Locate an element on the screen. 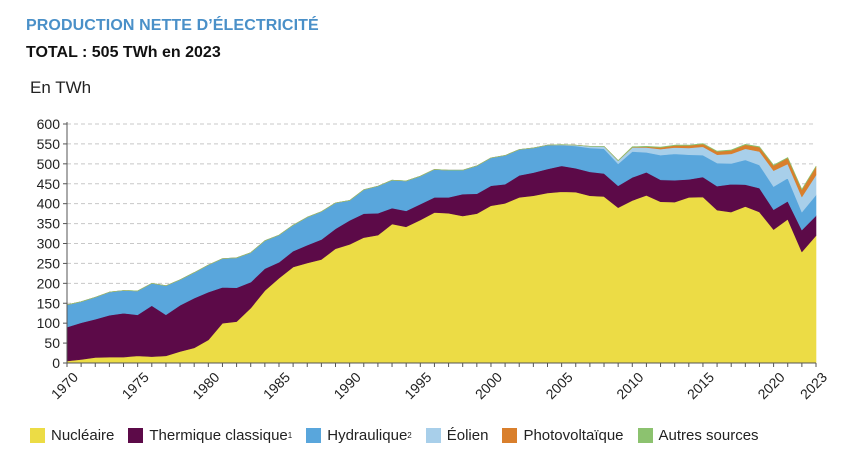 The image size is (860, 453). x-tick-label: 1990 is located at coordinates (346, 385).